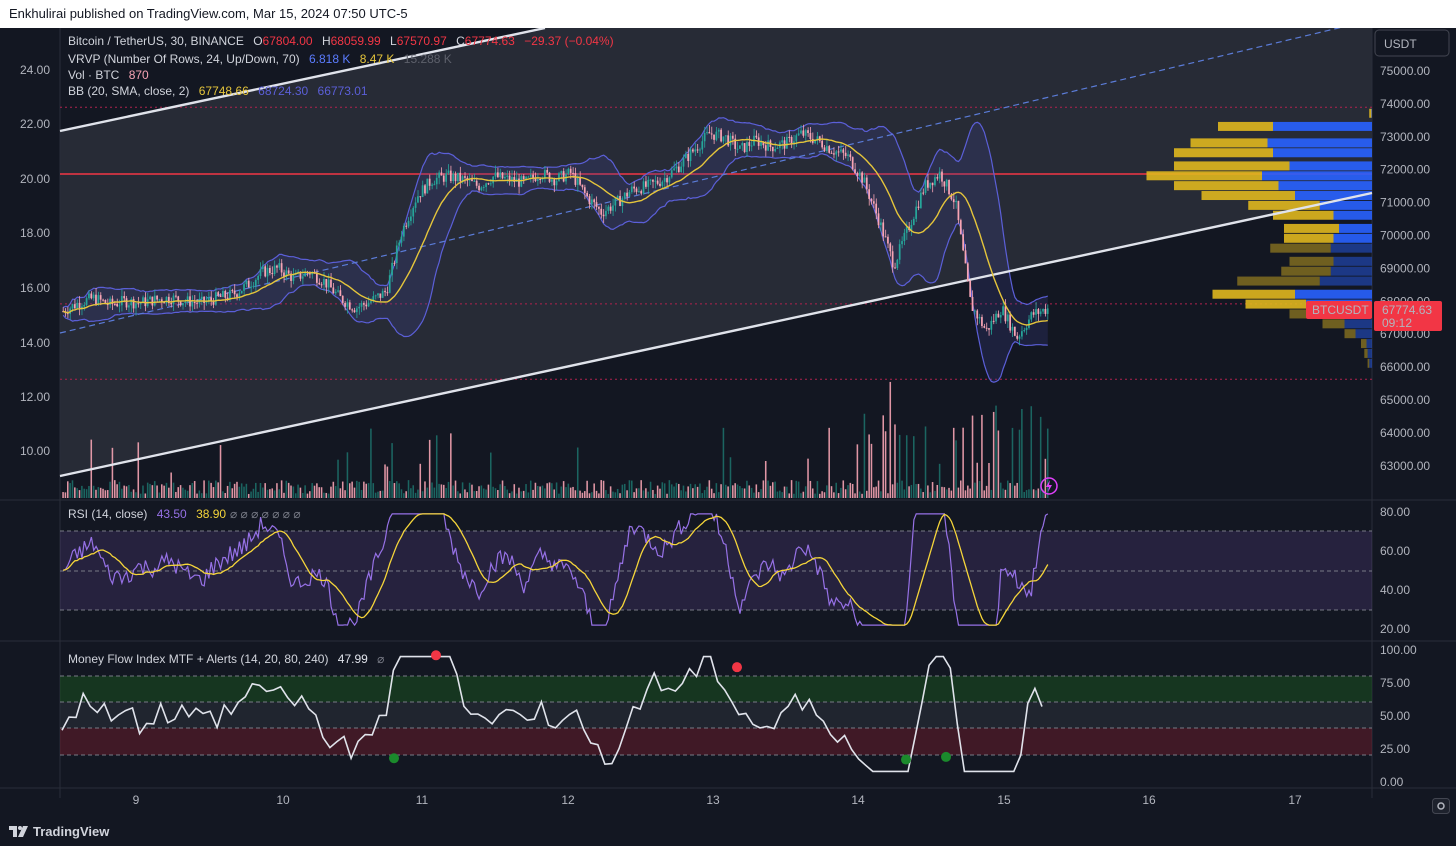  I want to click on time-tick: 14, so click(858, 800).